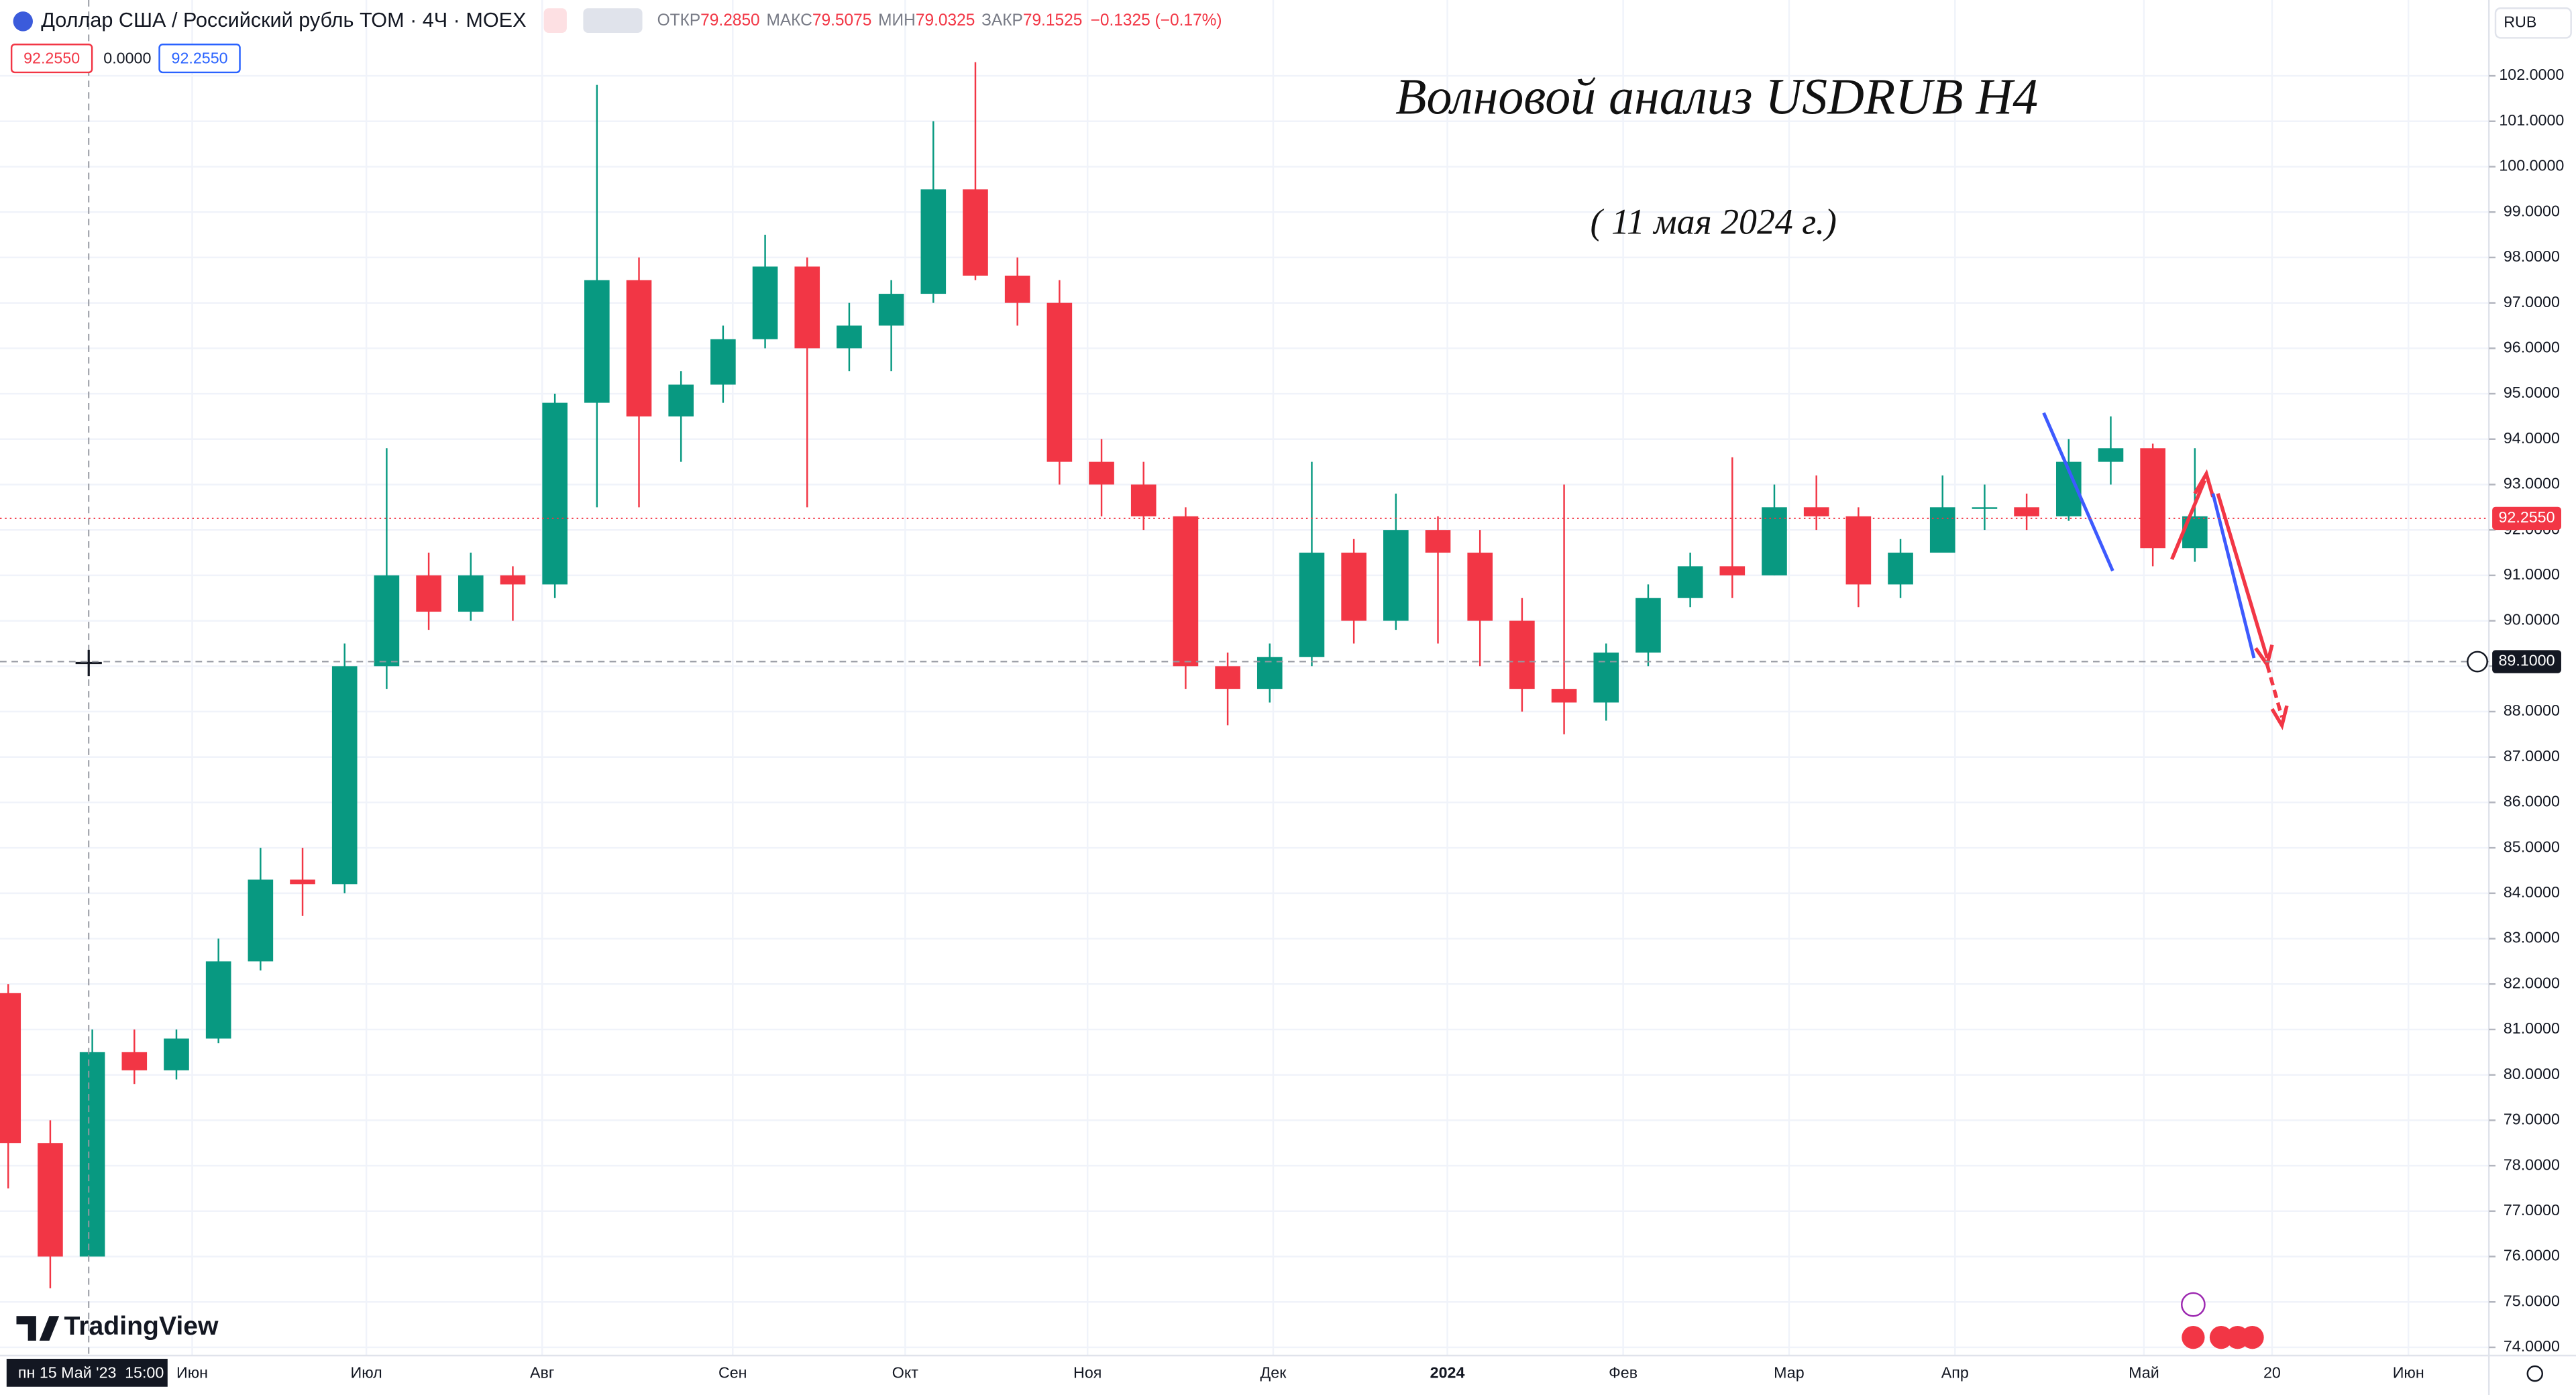 The image size is (2576, 1395). What do you see at coordinates (2532, 982) in the screenshot?
I see `y-tick-label: 82.0000` at bounding box center [2532, 982].